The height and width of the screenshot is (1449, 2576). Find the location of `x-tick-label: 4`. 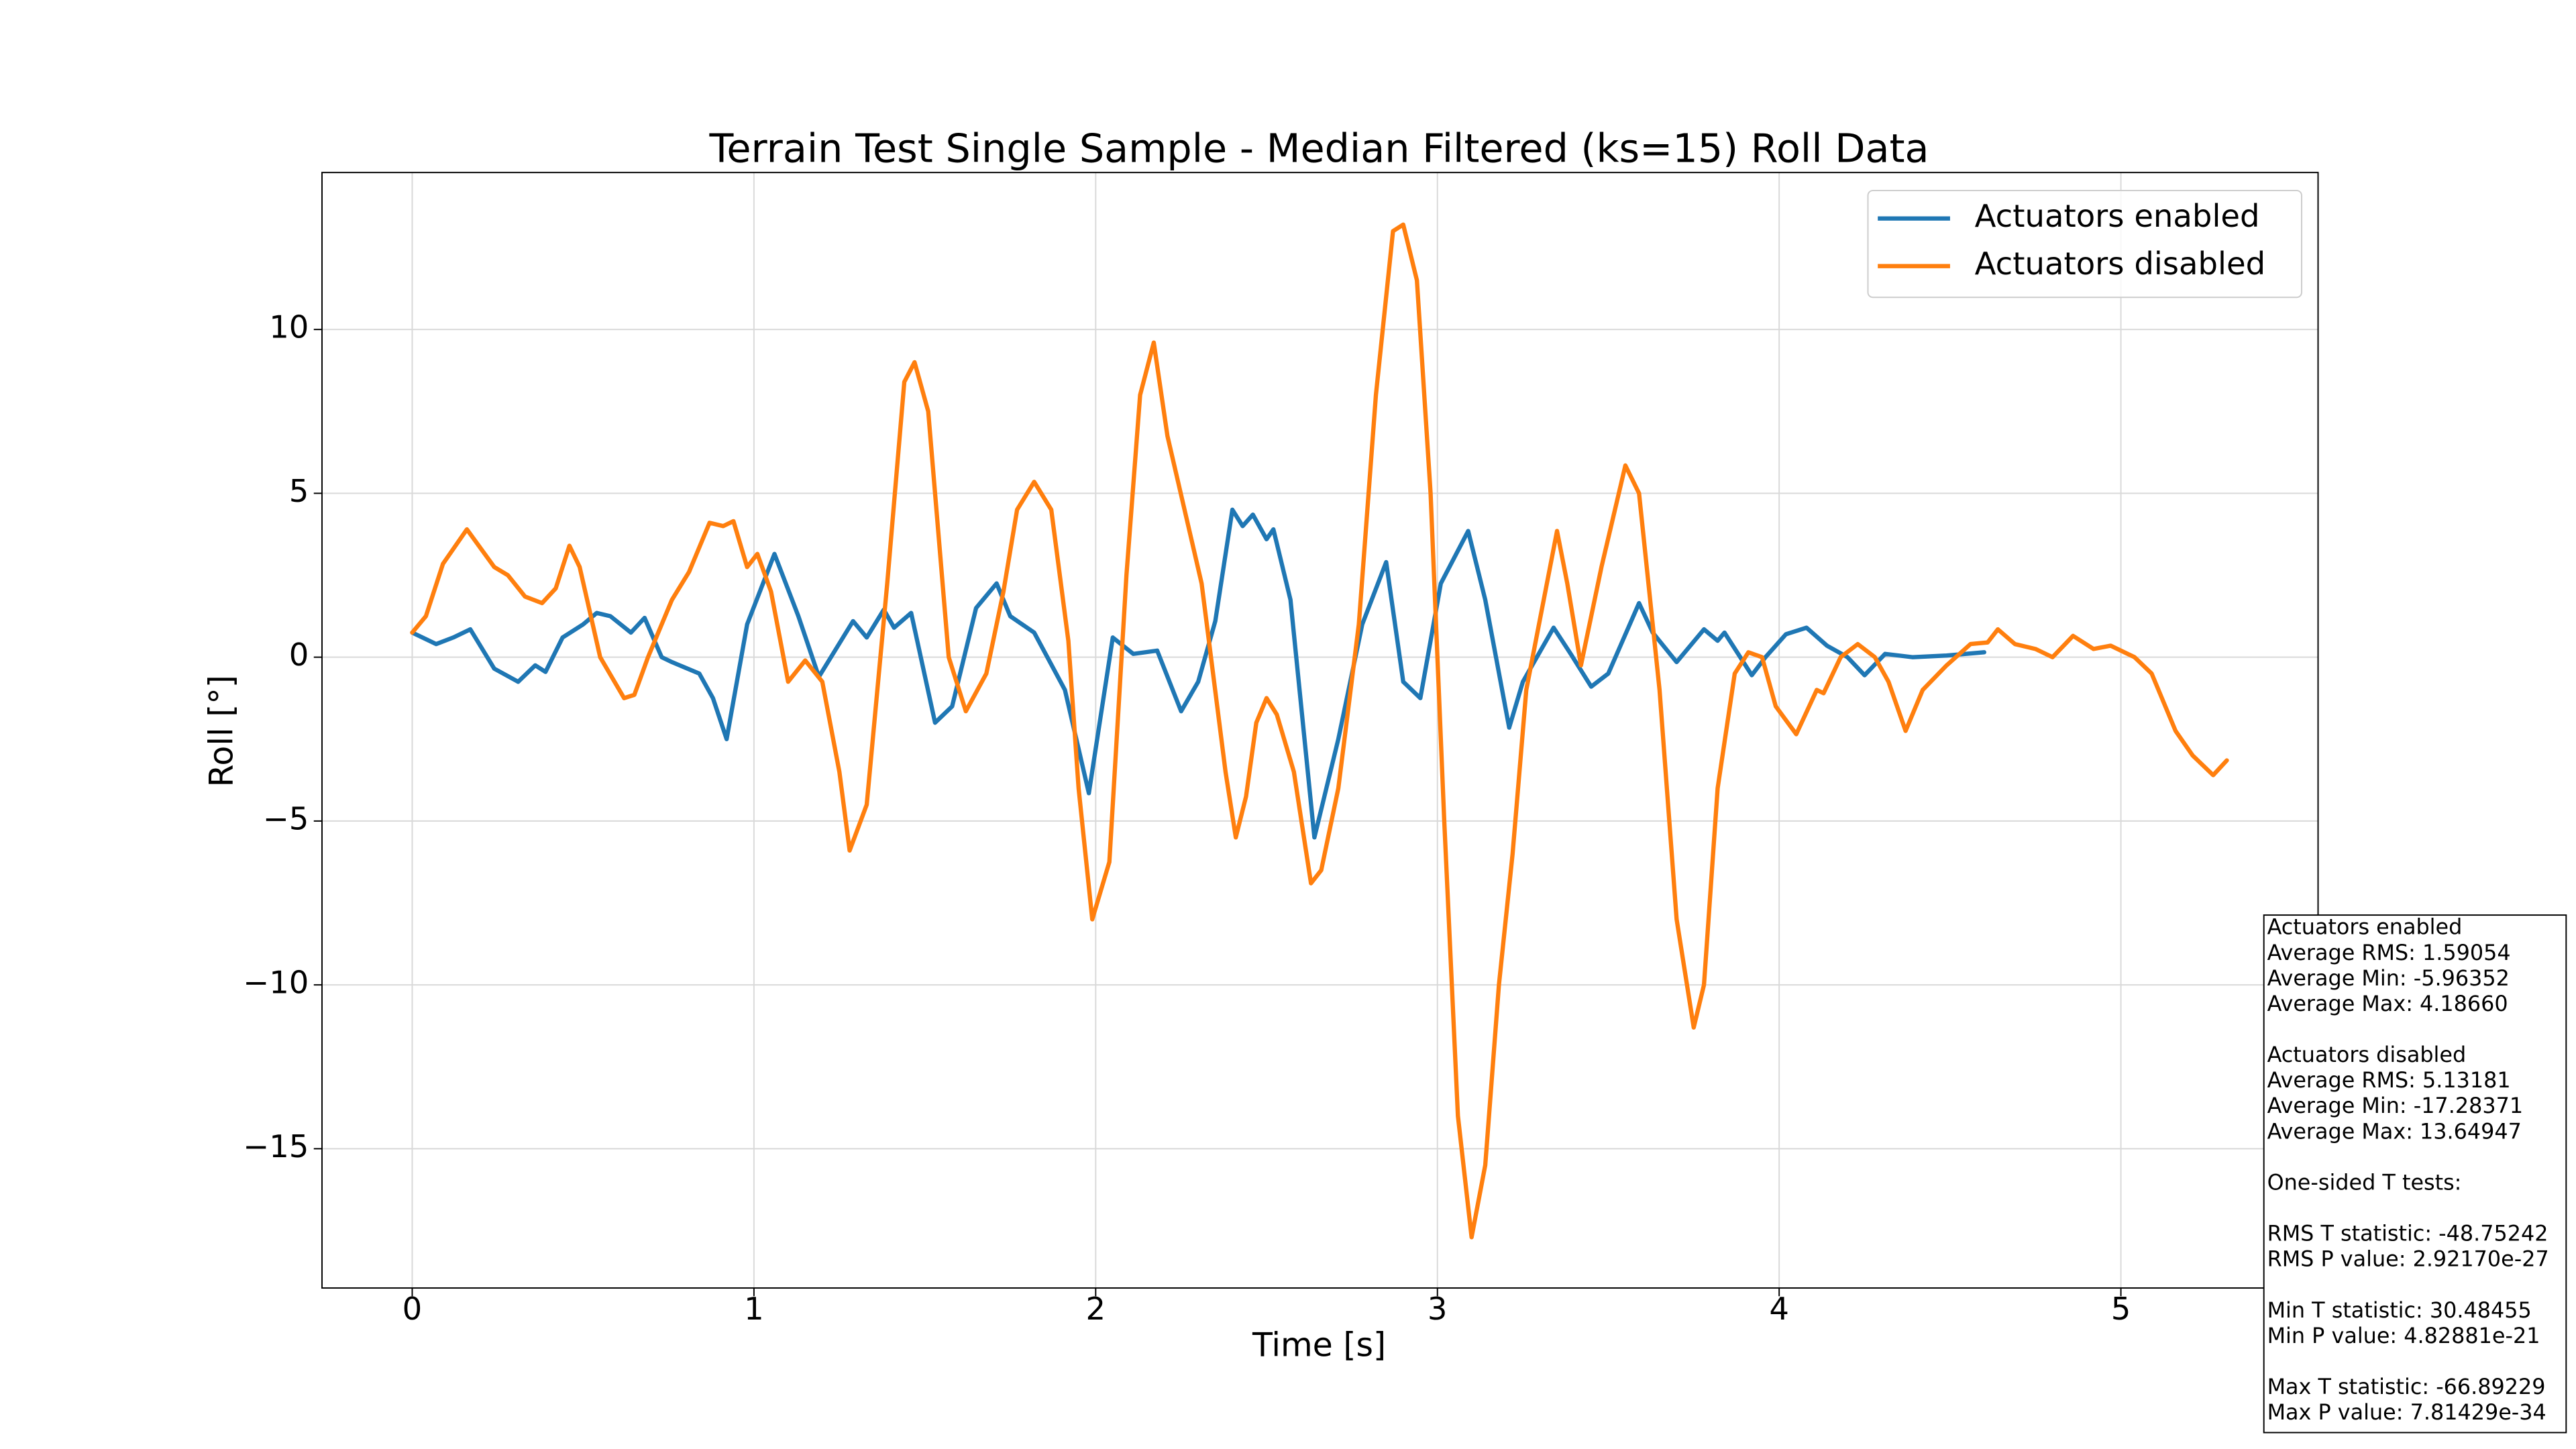

x-tick-label: 4 is located at coordinates (1779, 1309).